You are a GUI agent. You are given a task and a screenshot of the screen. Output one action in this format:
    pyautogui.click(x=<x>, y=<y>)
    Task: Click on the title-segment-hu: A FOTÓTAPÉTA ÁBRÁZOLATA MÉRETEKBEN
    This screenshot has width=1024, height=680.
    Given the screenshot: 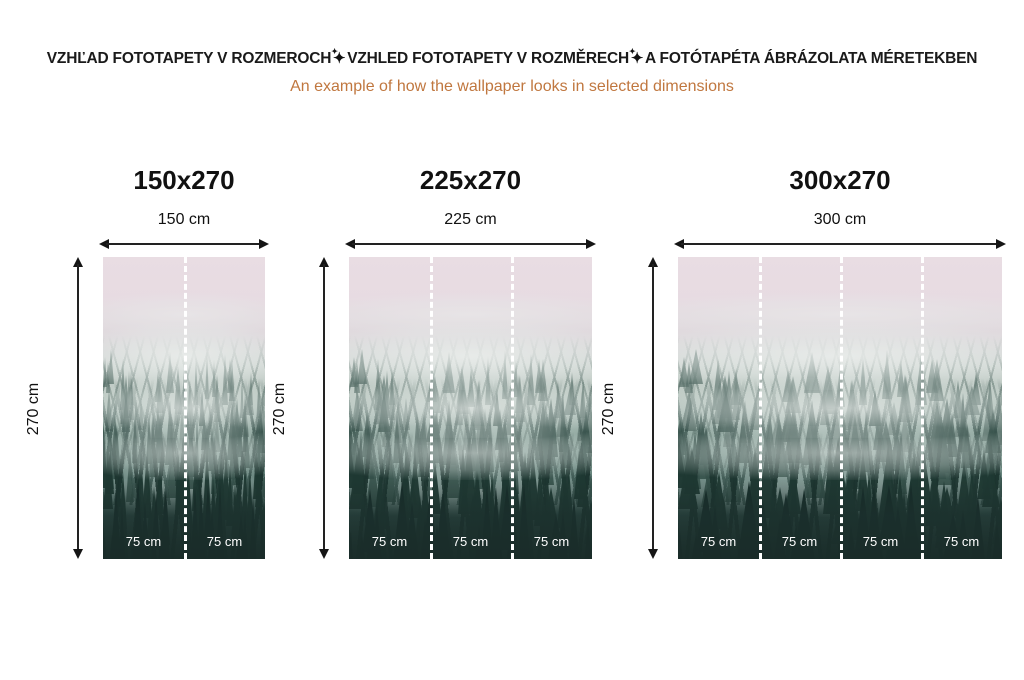 What is the action you would take?
    pyautogui.click(x=811, y=58)
    